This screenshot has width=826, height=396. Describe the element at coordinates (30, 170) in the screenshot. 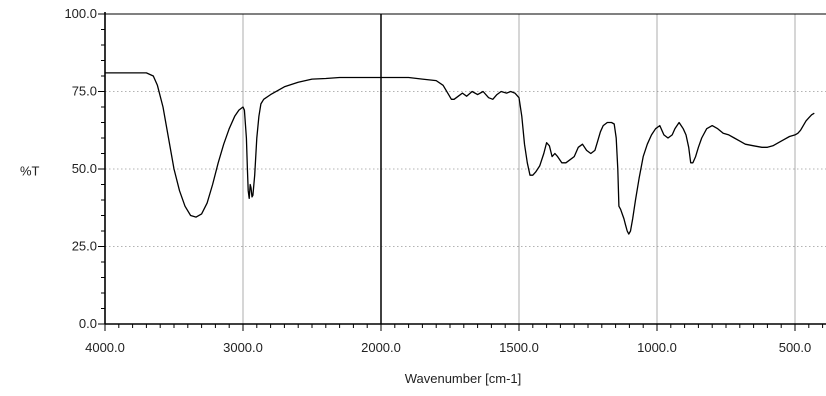

I see `y-axis-title: %T` at that location.